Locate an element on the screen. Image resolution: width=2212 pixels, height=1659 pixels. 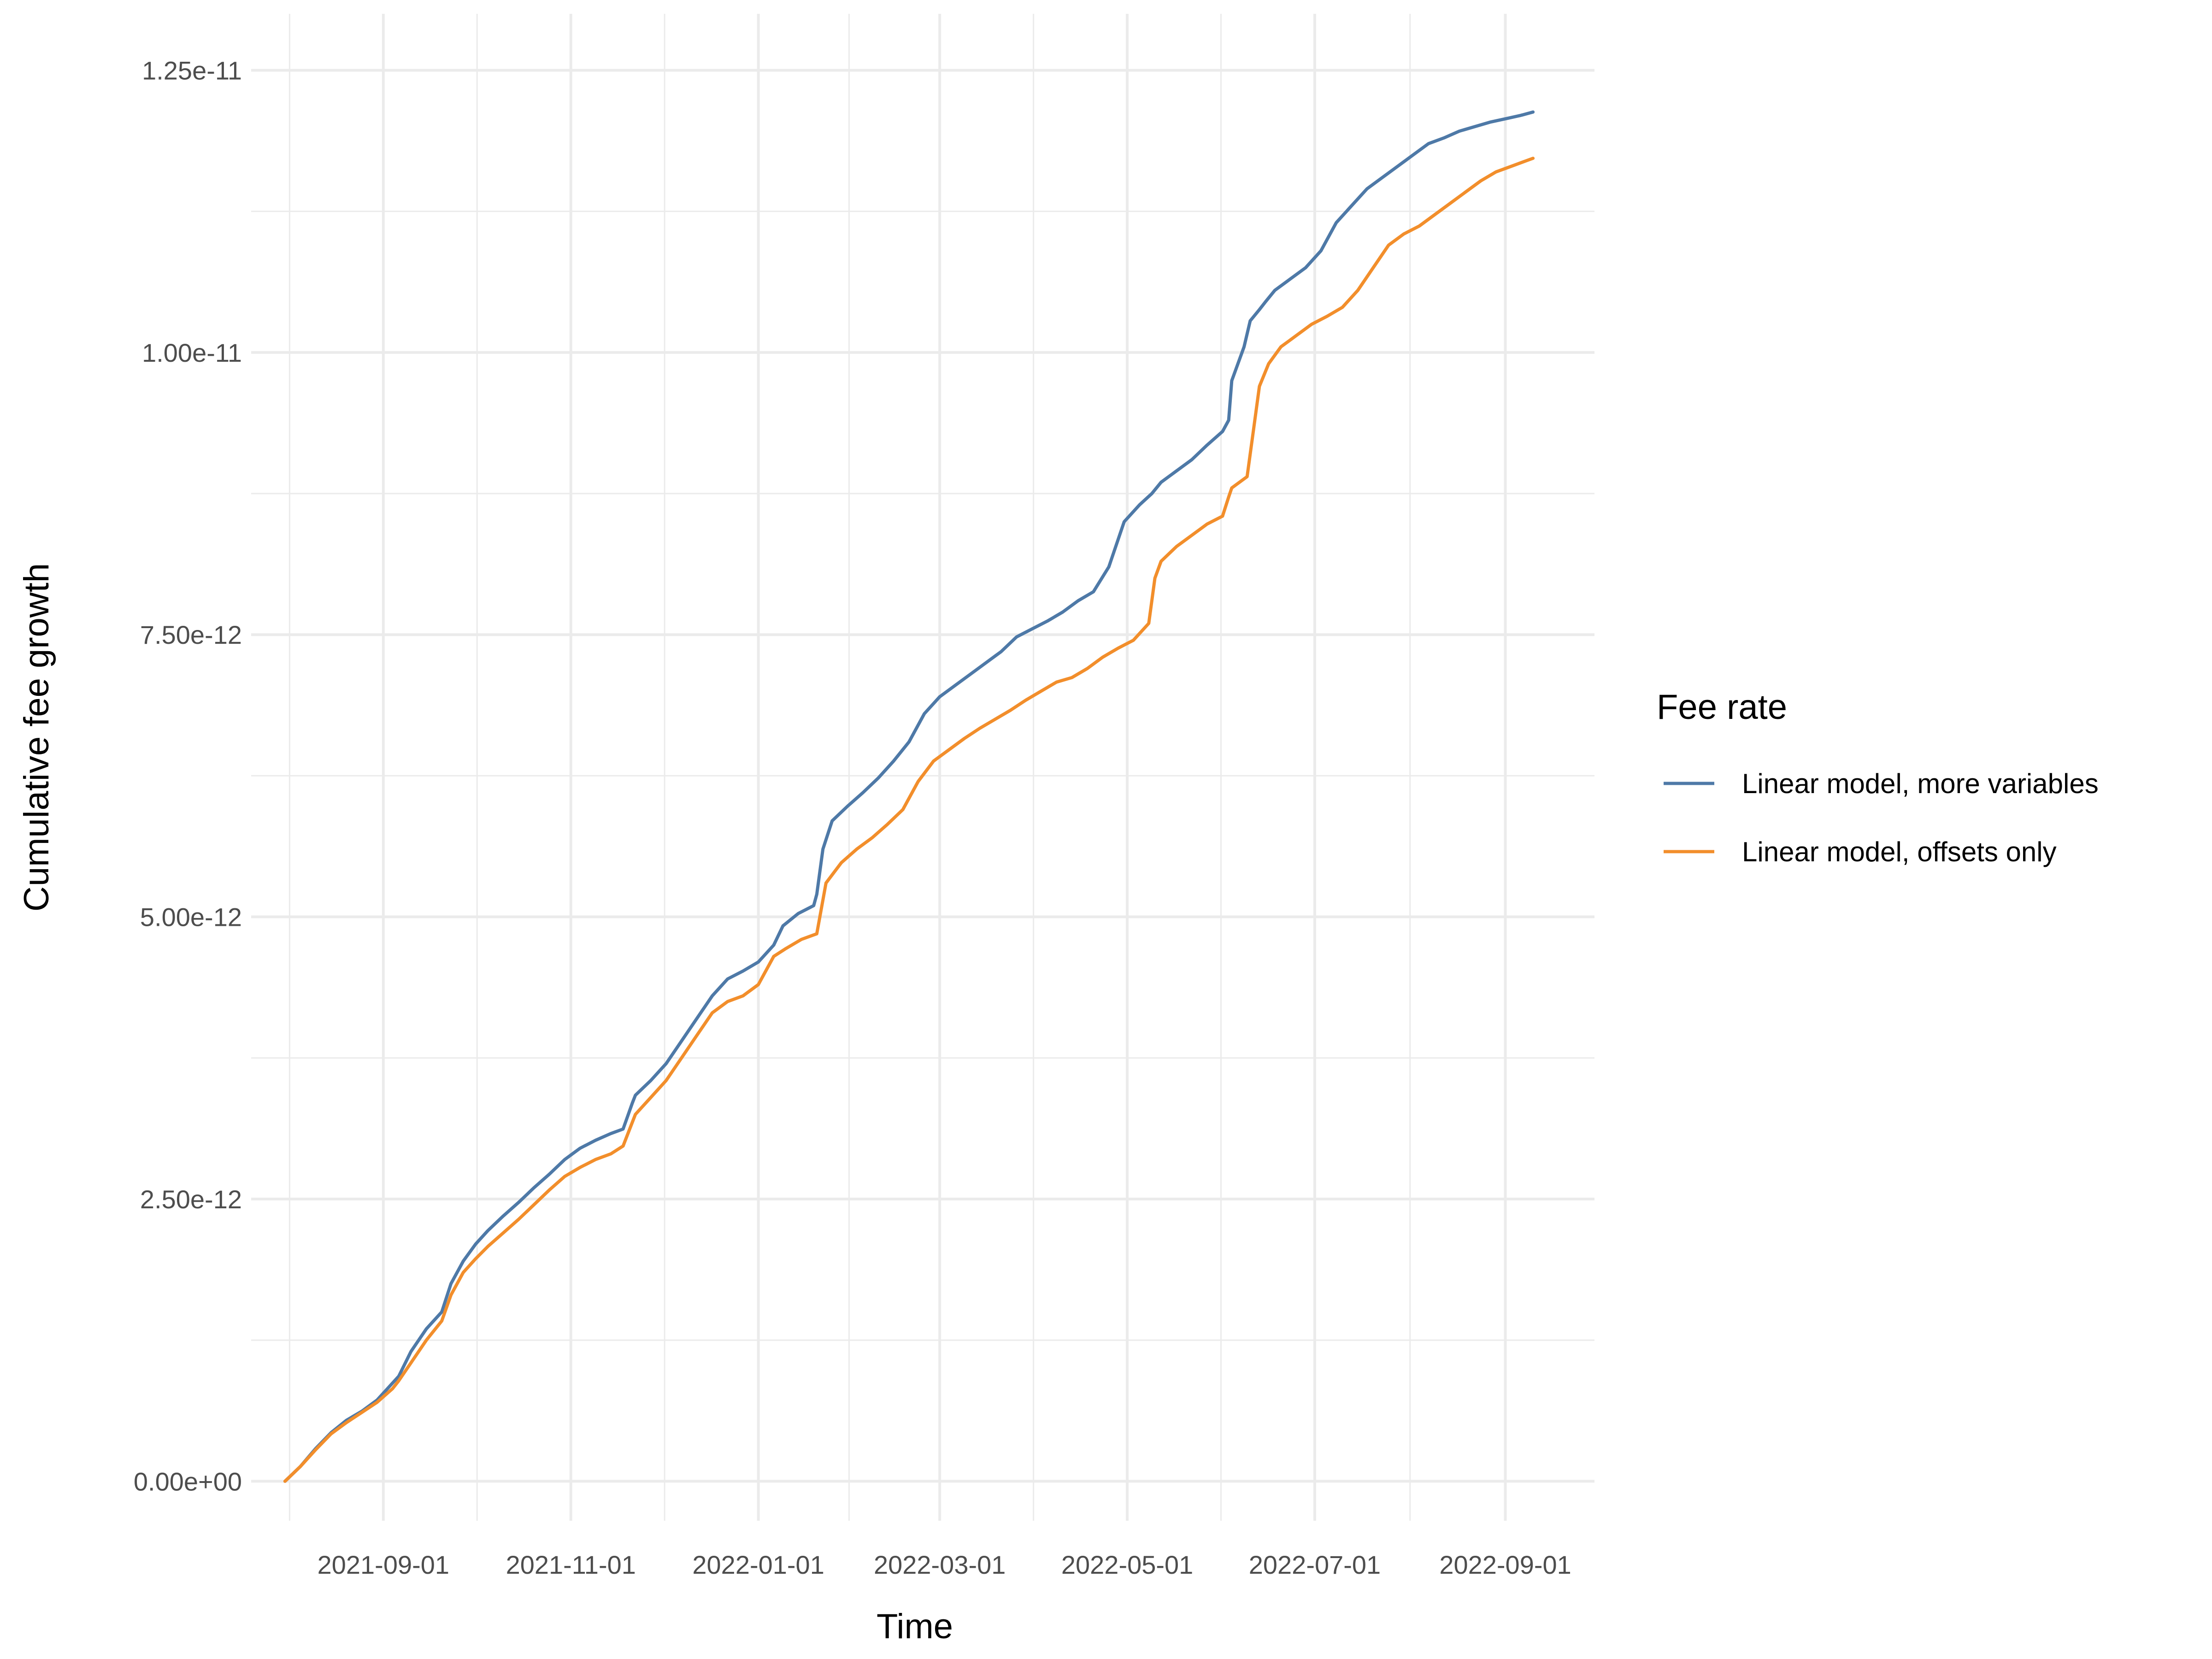
x-tick-label: 2022-05-01 is located at coordinates (1127, 1564).